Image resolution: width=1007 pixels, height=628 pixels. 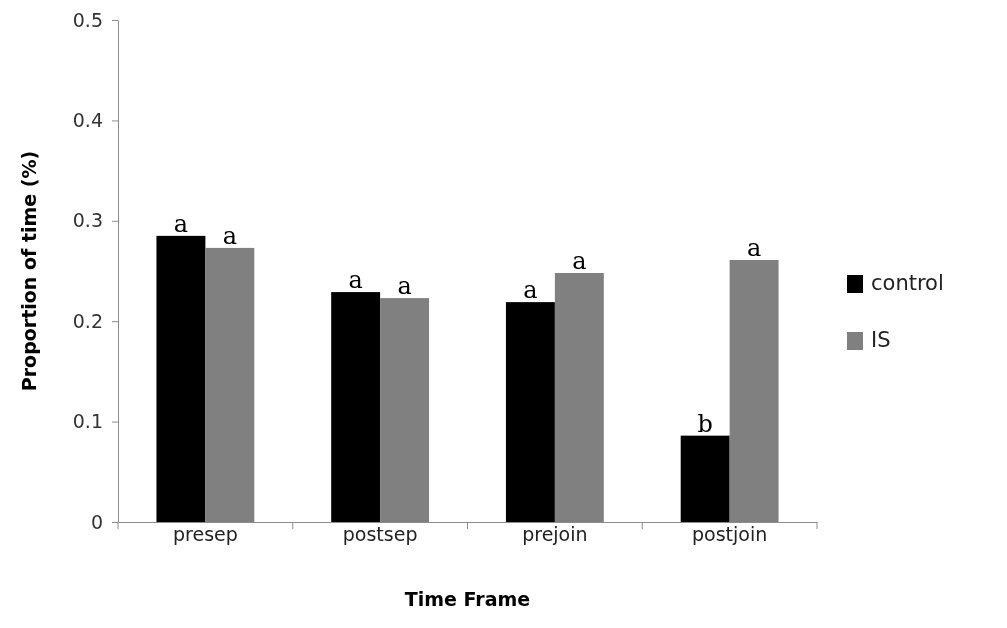 What do you see at coordinates (205, 534) in the screenshot?
I see `x-tick-label: presep` at bounding box center [205, 534].